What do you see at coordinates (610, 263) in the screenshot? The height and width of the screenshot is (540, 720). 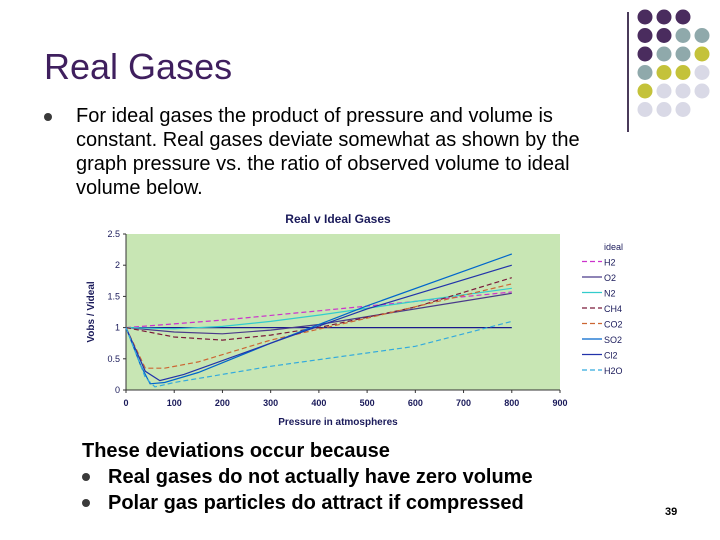 I see `legend-entry: H2` at bounding box center [610, 263].